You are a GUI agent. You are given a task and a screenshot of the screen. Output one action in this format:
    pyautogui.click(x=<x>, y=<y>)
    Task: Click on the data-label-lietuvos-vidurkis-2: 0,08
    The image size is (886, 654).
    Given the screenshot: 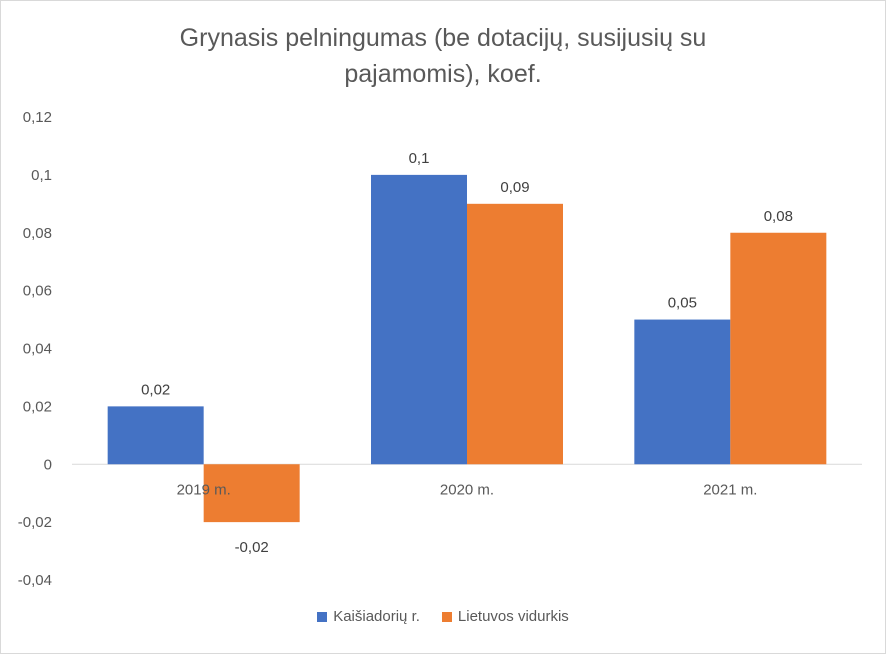 What is the action you would take?
    pyautogui.click(x=778, y=216)
    